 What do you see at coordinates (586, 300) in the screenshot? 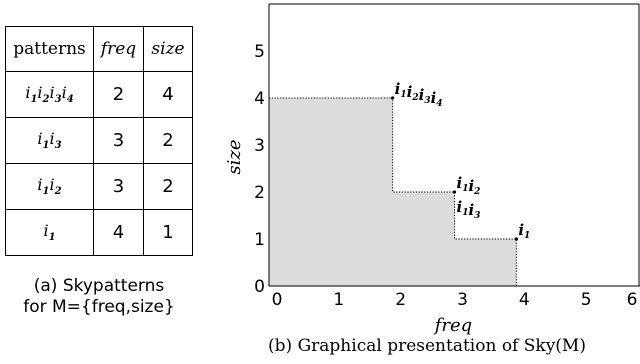
I see `x-tick-label: 5` at bounding box center [586, 300].